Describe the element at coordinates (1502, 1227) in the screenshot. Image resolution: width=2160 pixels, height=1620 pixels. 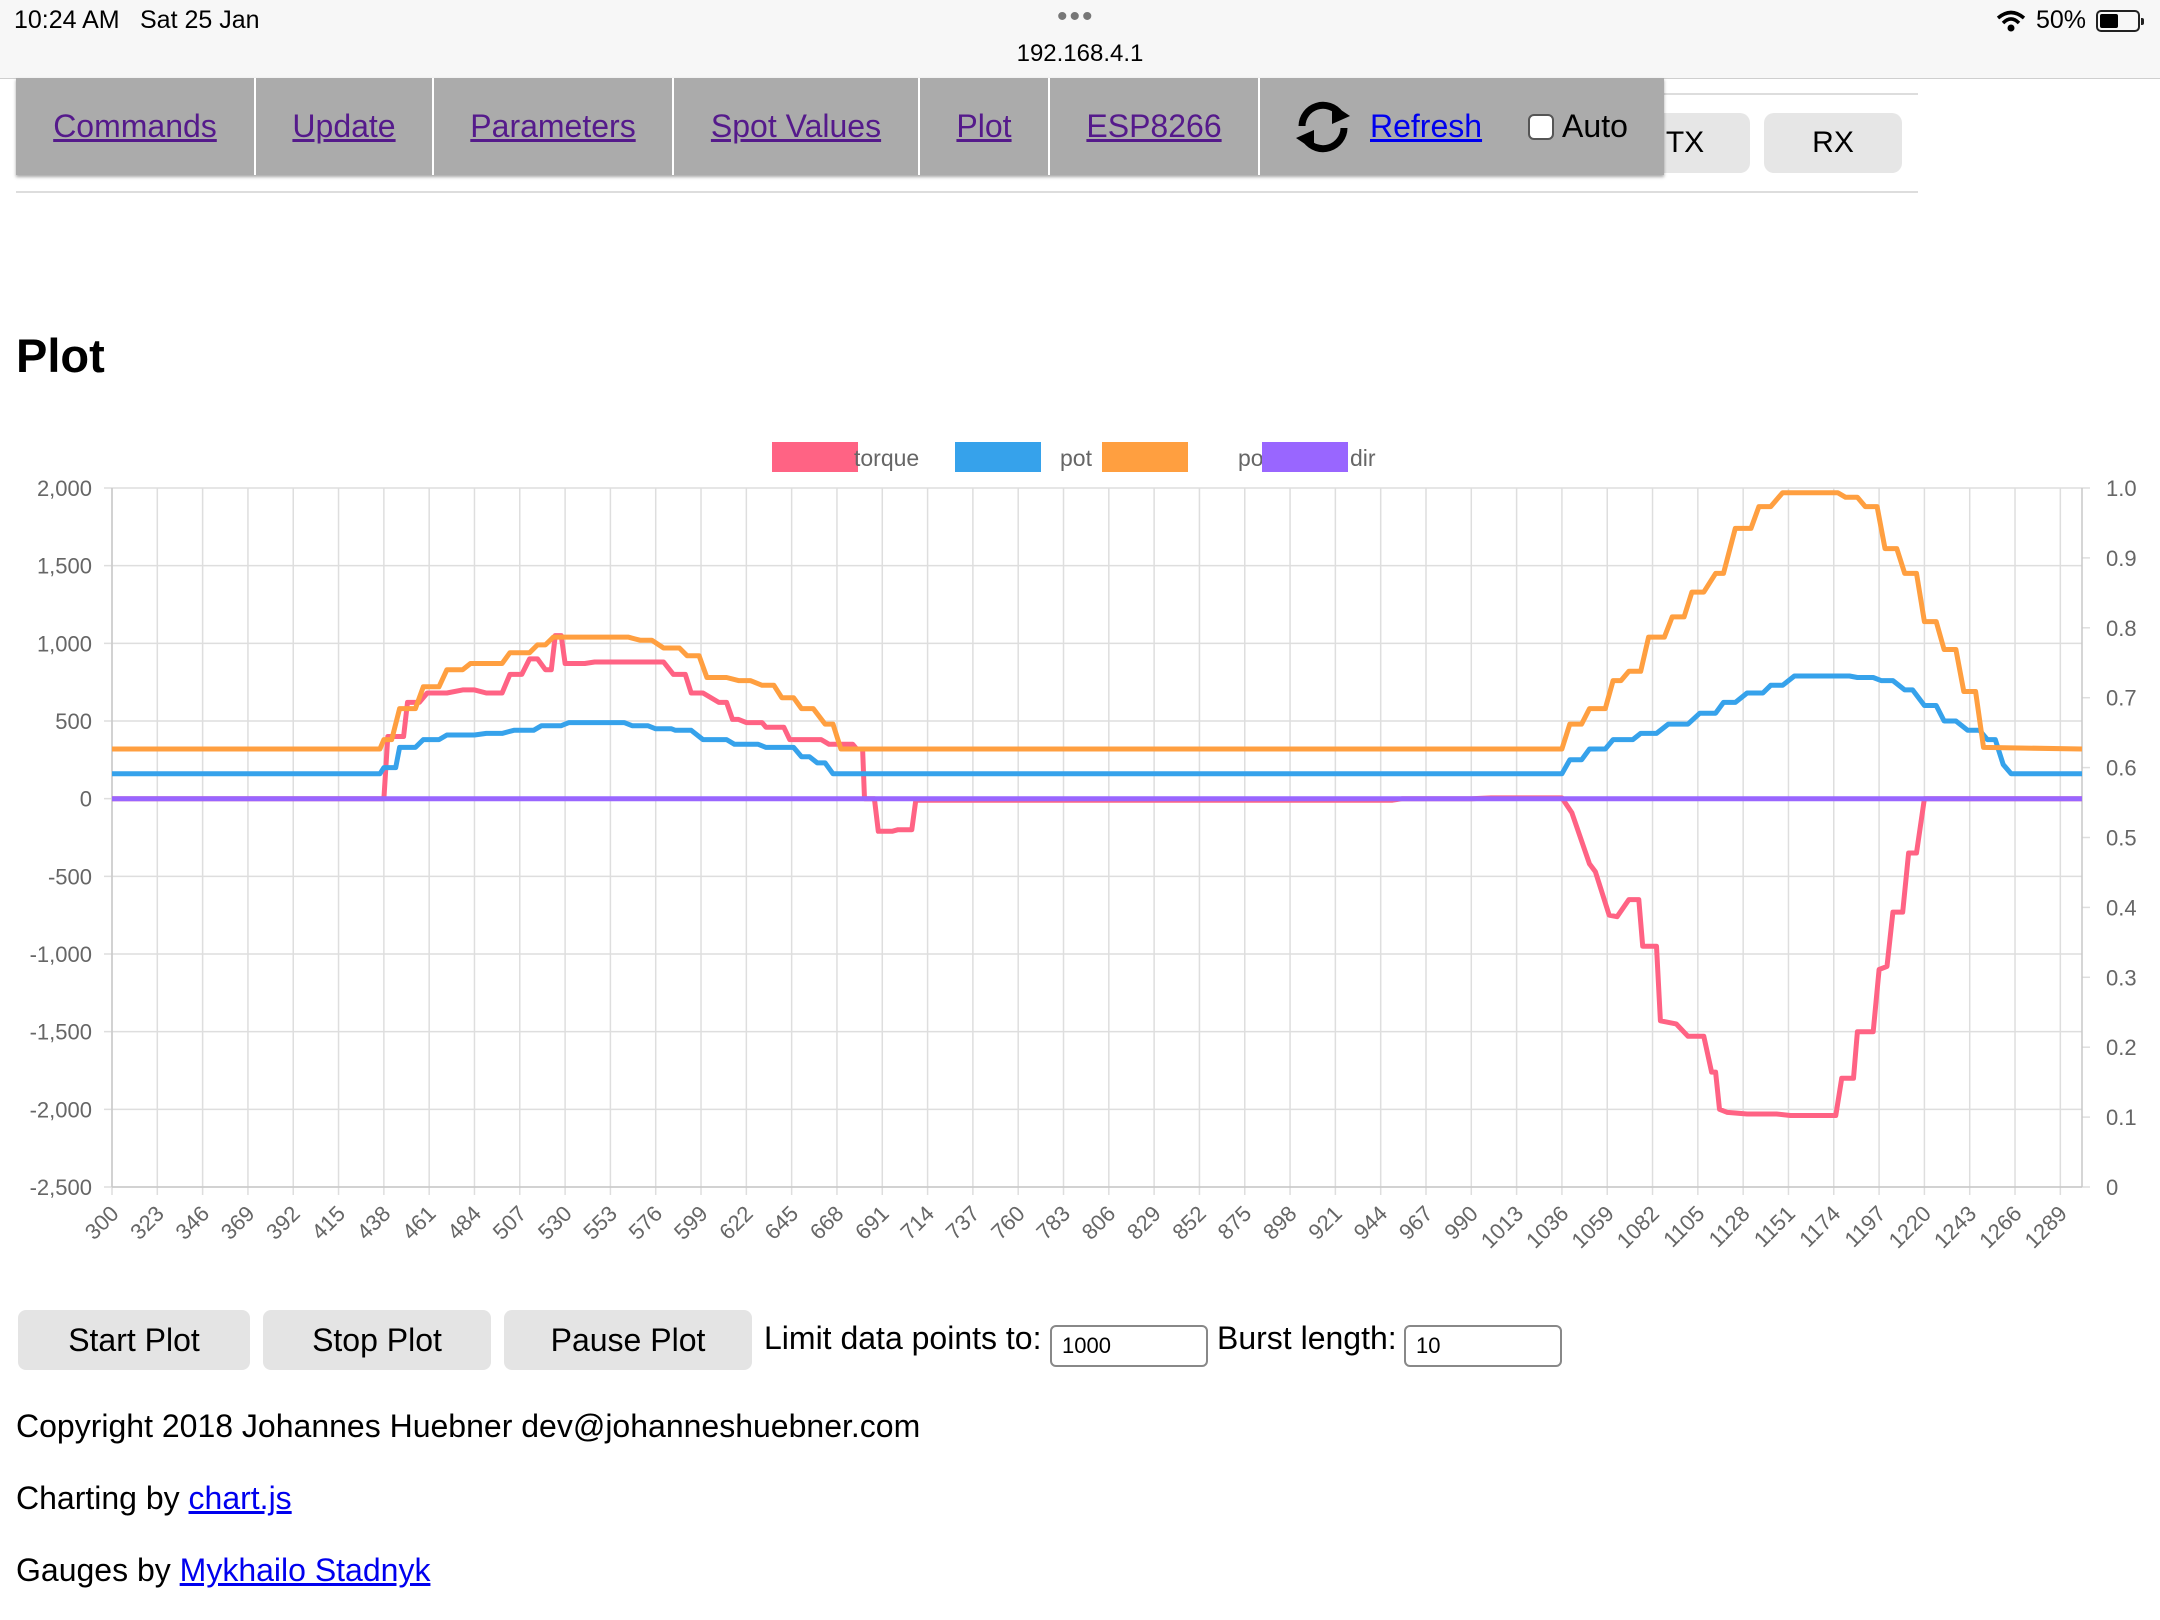
I see `x-tick-label: 1013` at that location.